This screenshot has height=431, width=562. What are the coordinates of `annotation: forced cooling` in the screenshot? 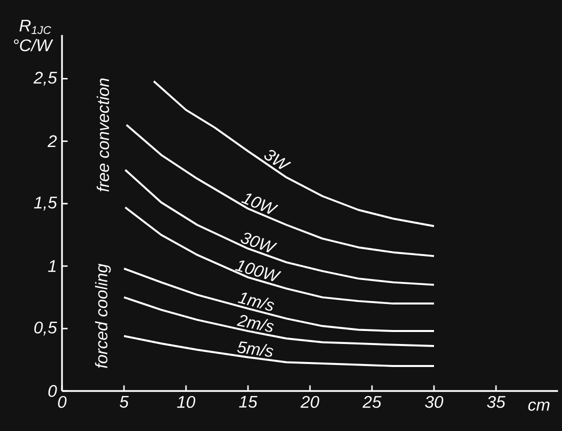 It's located at (103, 316).